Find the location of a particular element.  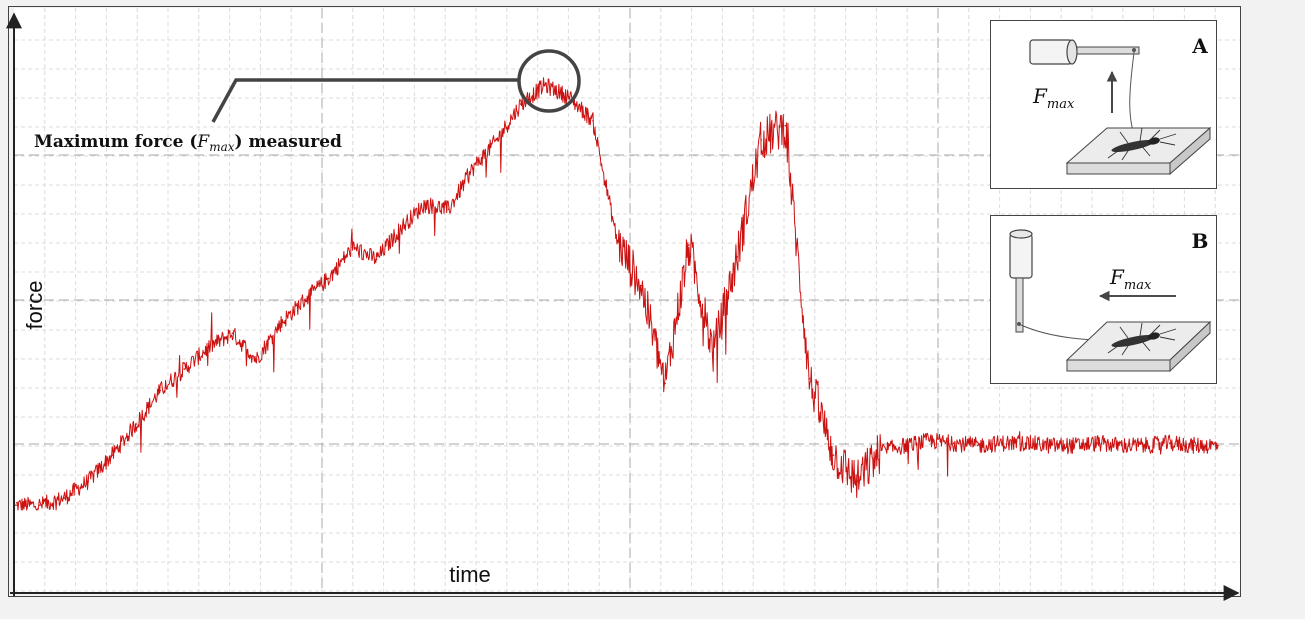

x-axis-label: time is located at coordinates (470, 574).